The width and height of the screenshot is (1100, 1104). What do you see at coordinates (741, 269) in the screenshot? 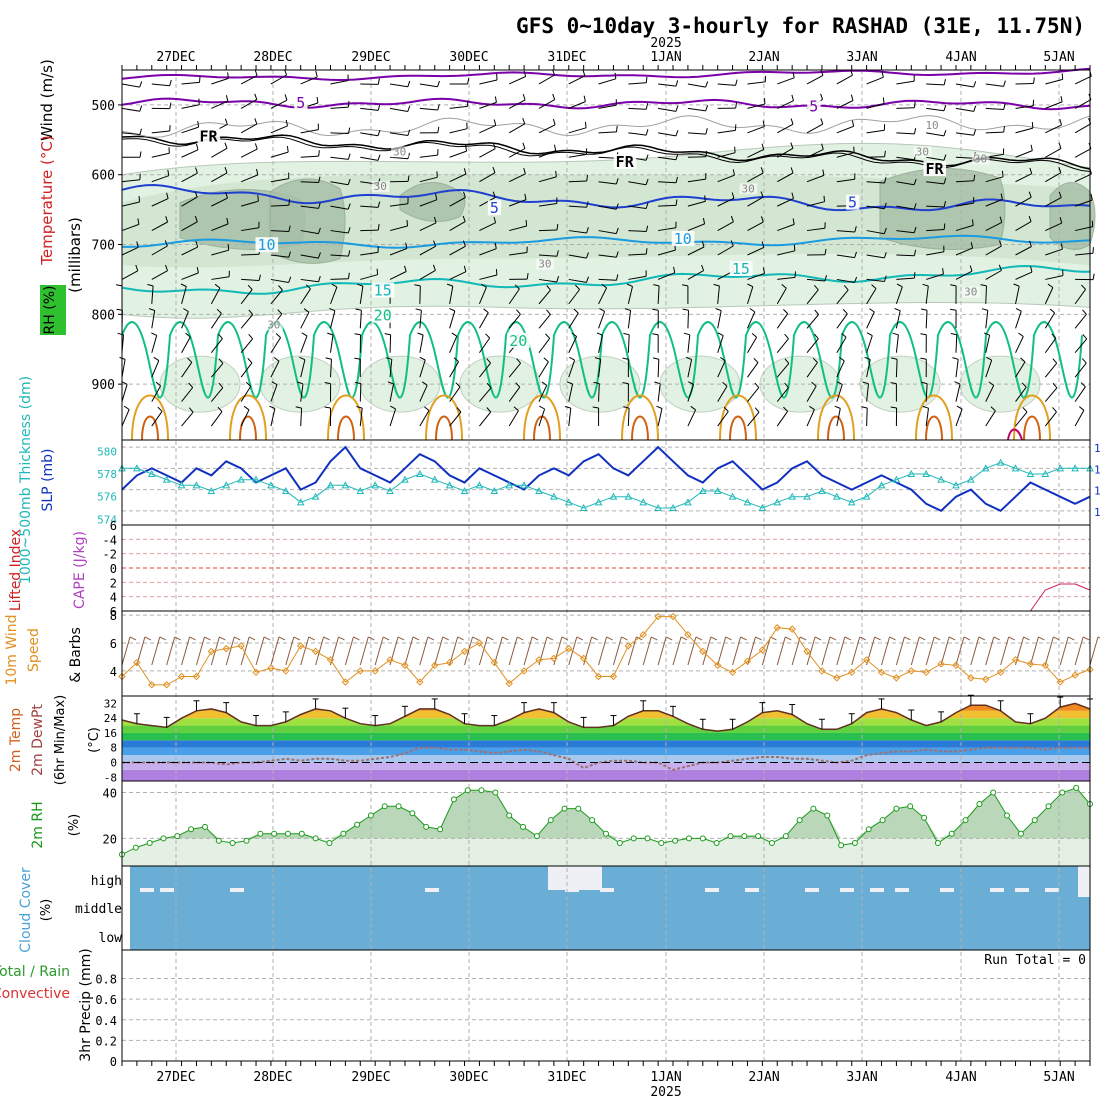
I see `contour-label: 15` at bounding box center [741, 269].